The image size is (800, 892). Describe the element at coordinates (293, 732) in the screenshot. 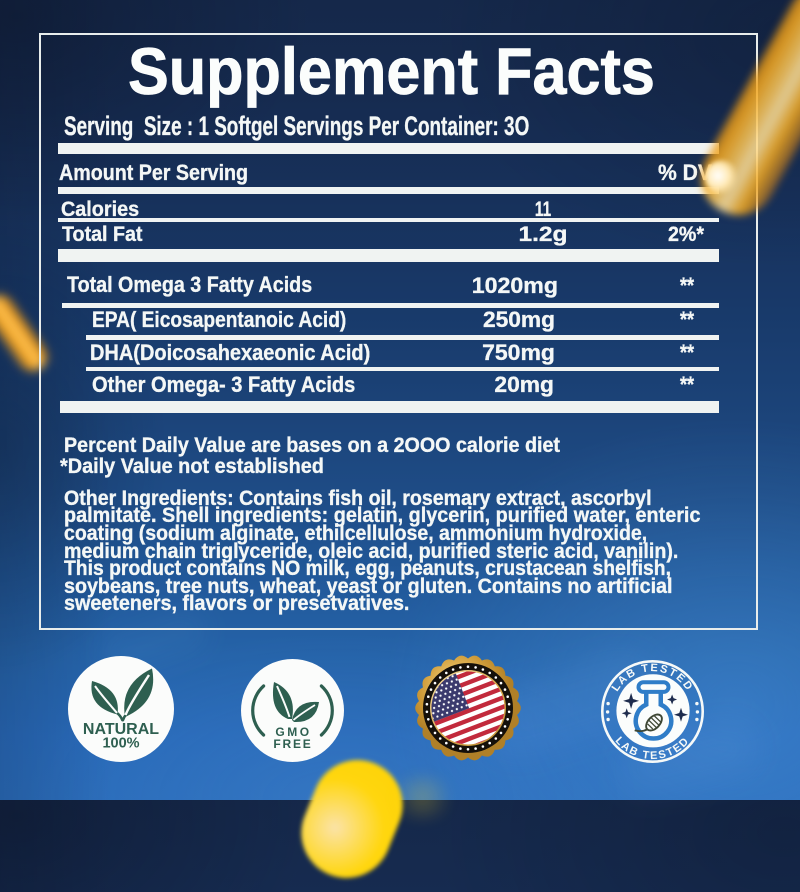

I see `svg-text: GMO` at that location.